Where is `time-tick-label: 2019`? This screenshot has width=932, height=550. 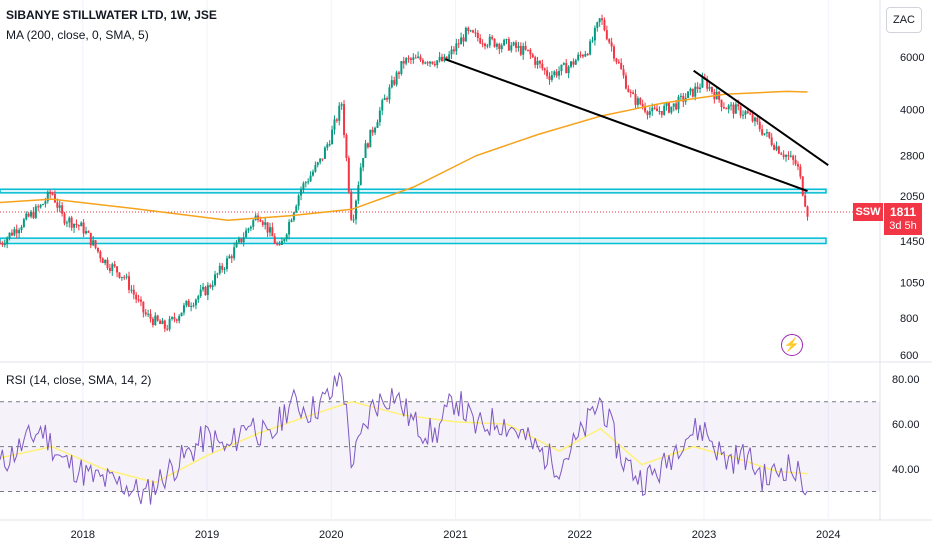
time-tick-label: 2019 is located at coordinates (207, 535).